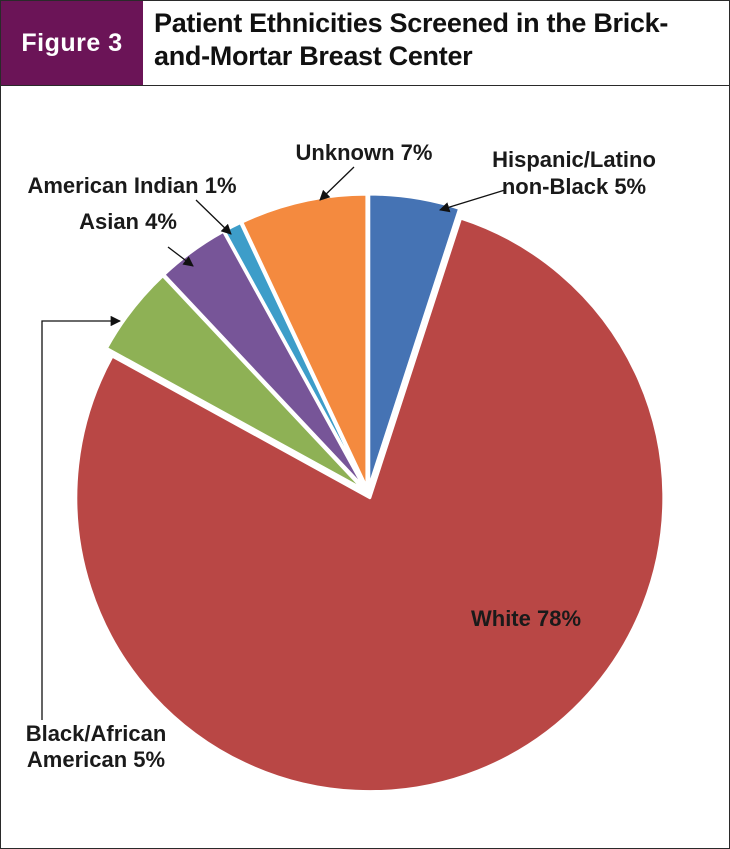 Image resolution: width=730 pixels, height=849 pixels. What do you see at coordinates (131, 185) in the screenshot?
I see `slice-label-american-indian: American Indian 1%` at bounding box center [131, 185].